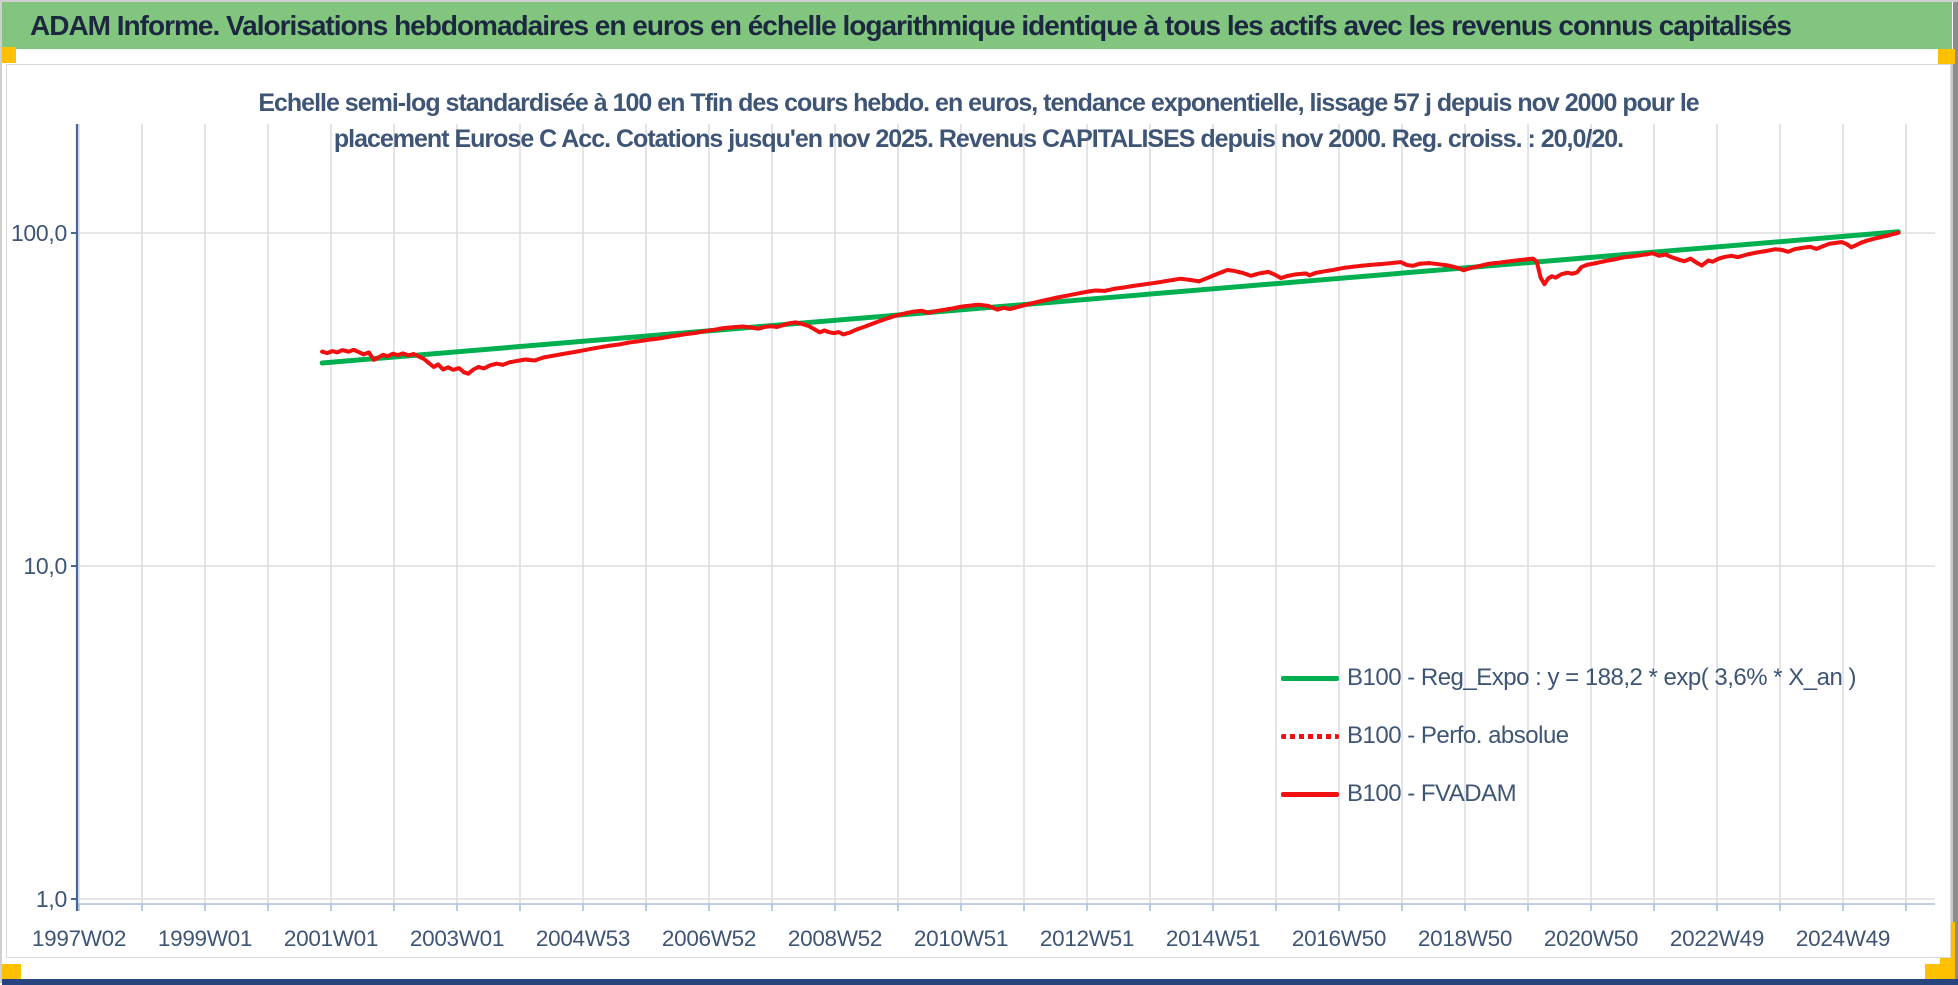  Describe the element at coordinates (1213, 938) in the screenshot. I see `x-axis-label: 2014W51` at that location.